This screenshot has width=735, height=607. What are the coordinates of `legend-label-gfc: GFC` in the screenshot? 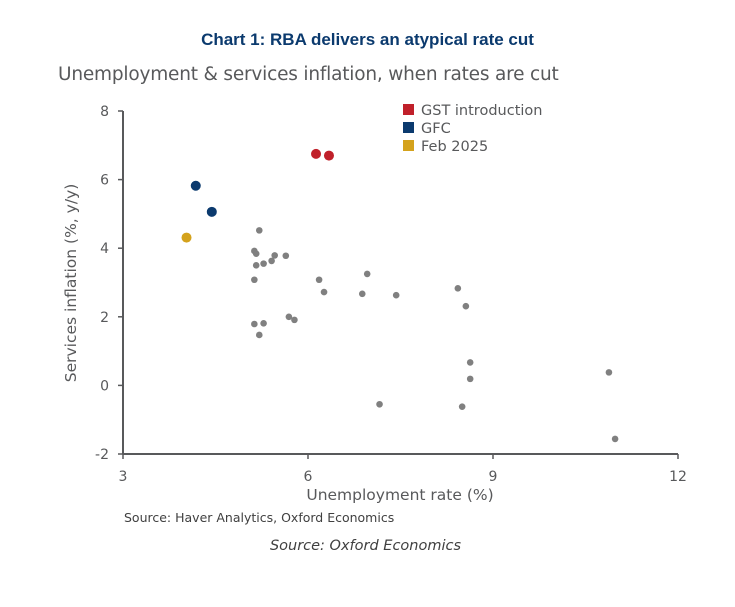 It's located at (436, 129).